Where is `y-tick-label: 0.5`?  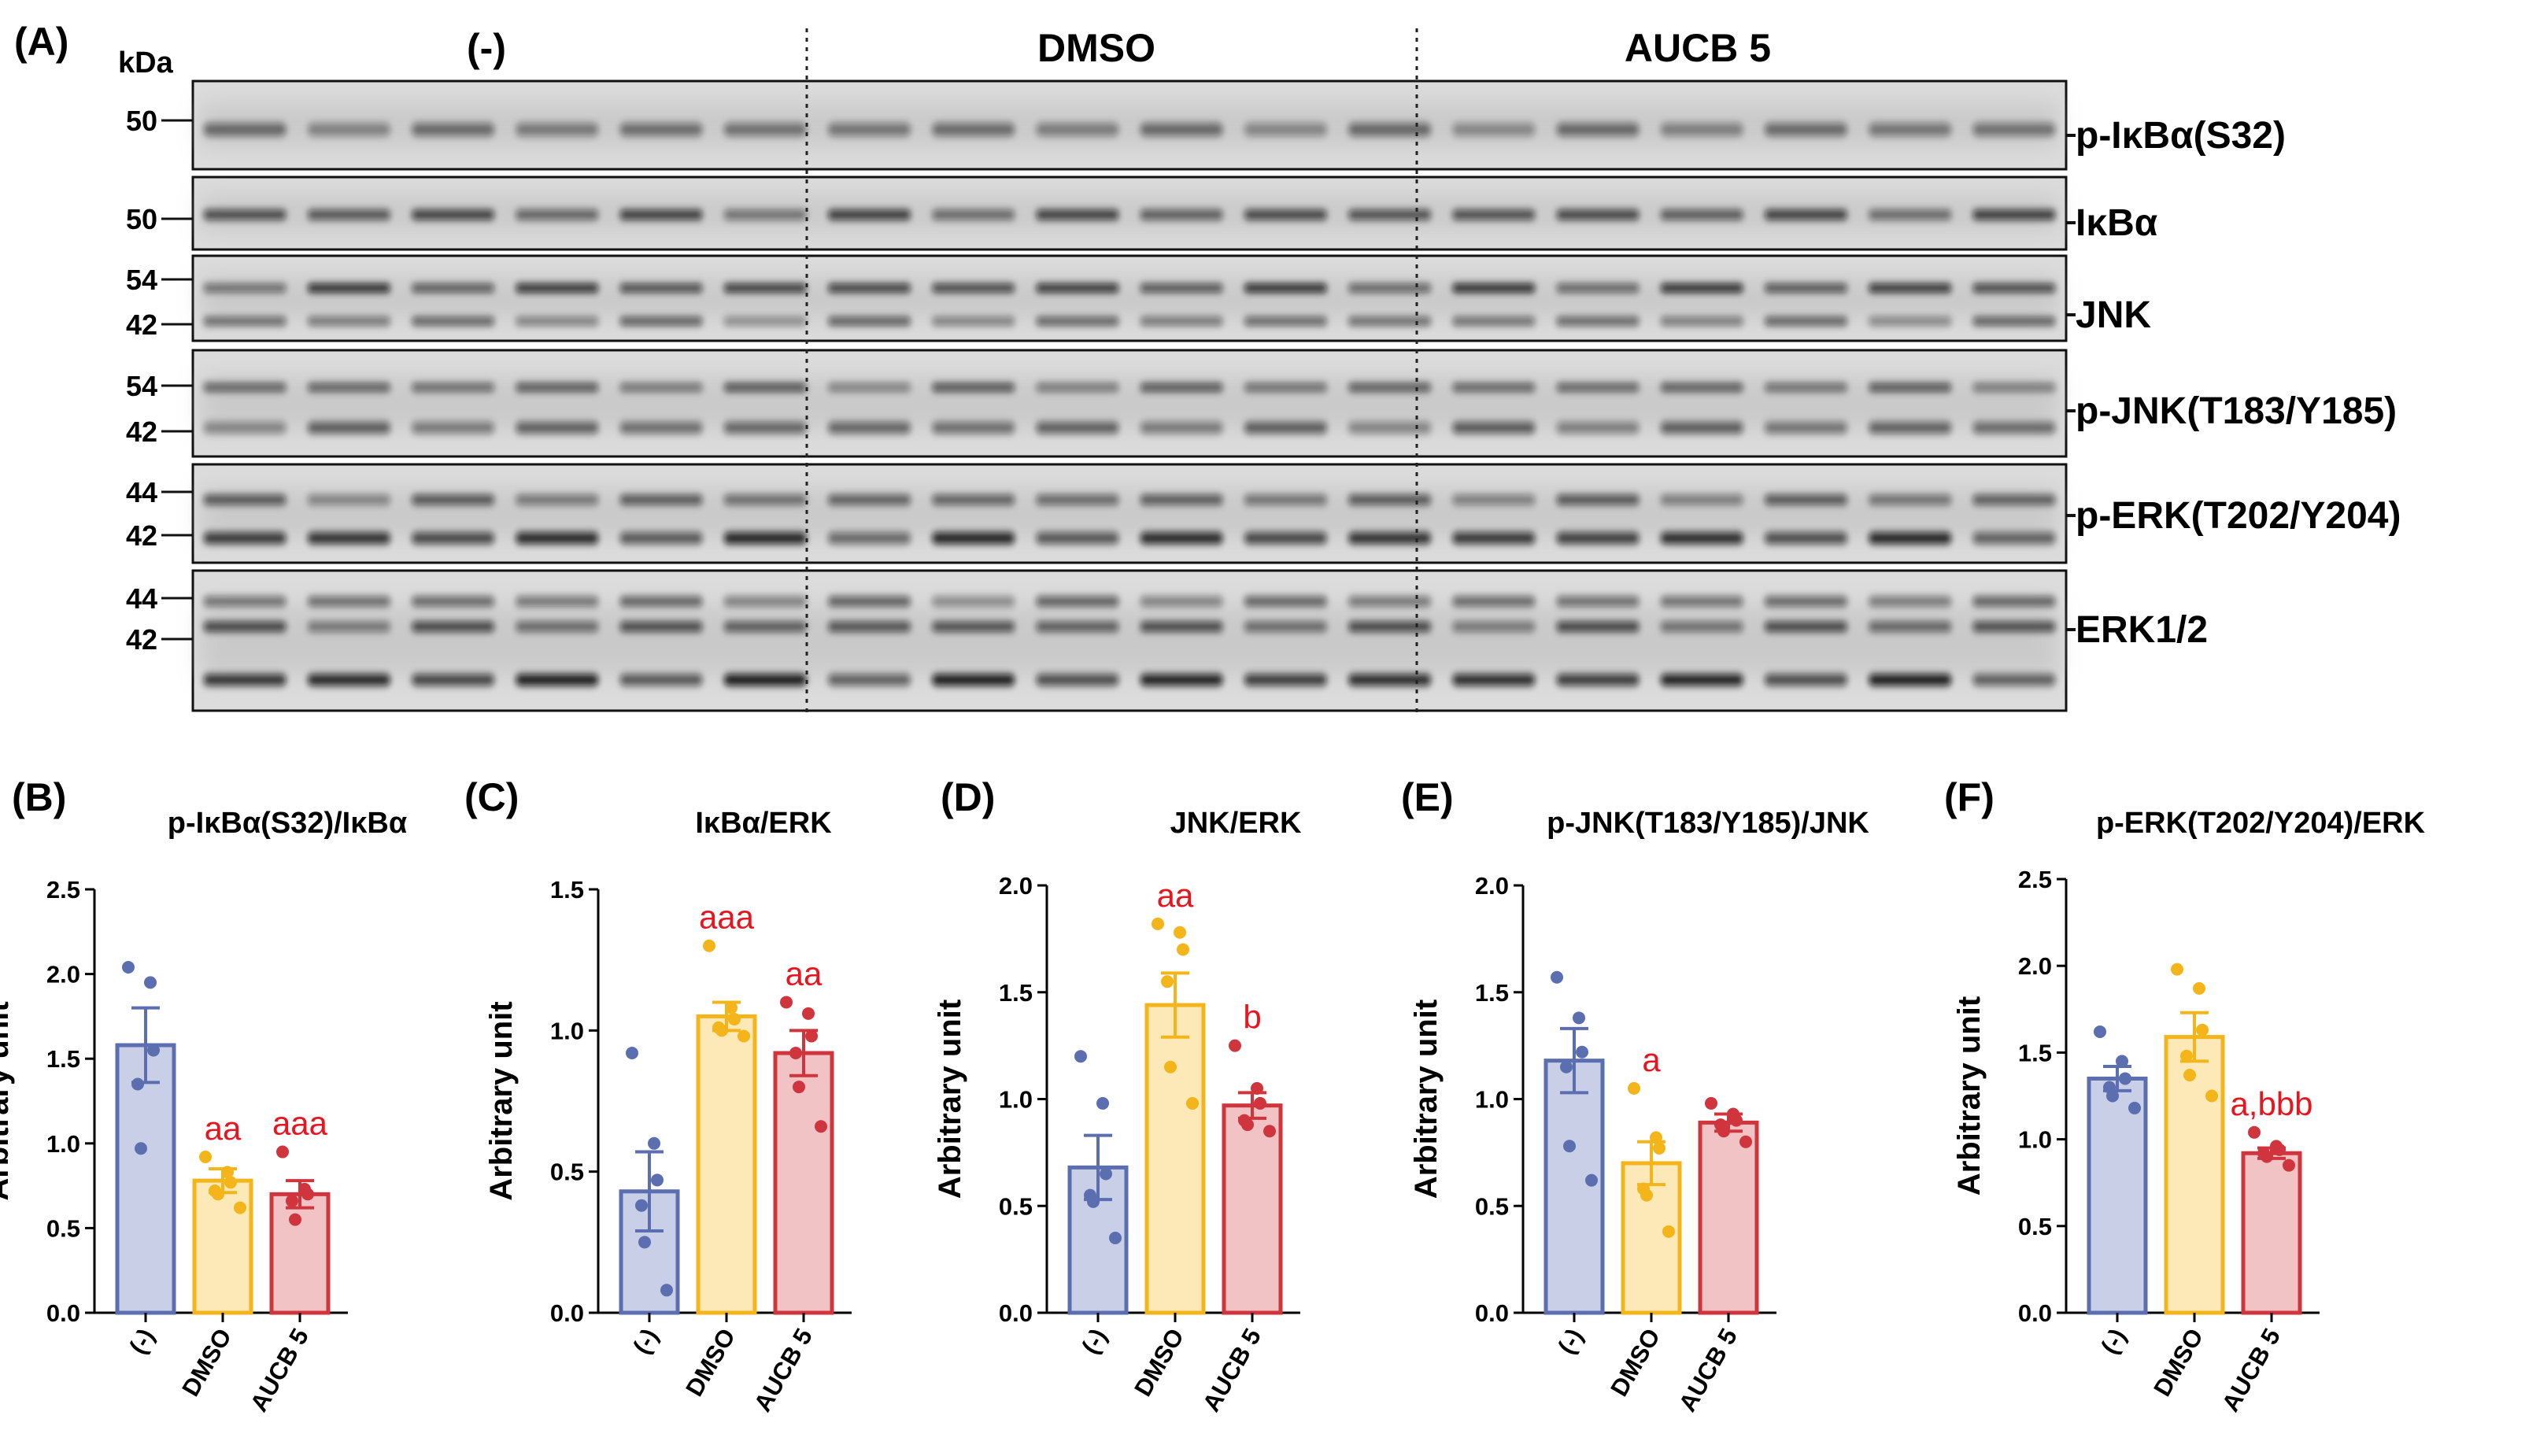 y-tick-label: 0.5 is located at coordinates (2035, 1226).